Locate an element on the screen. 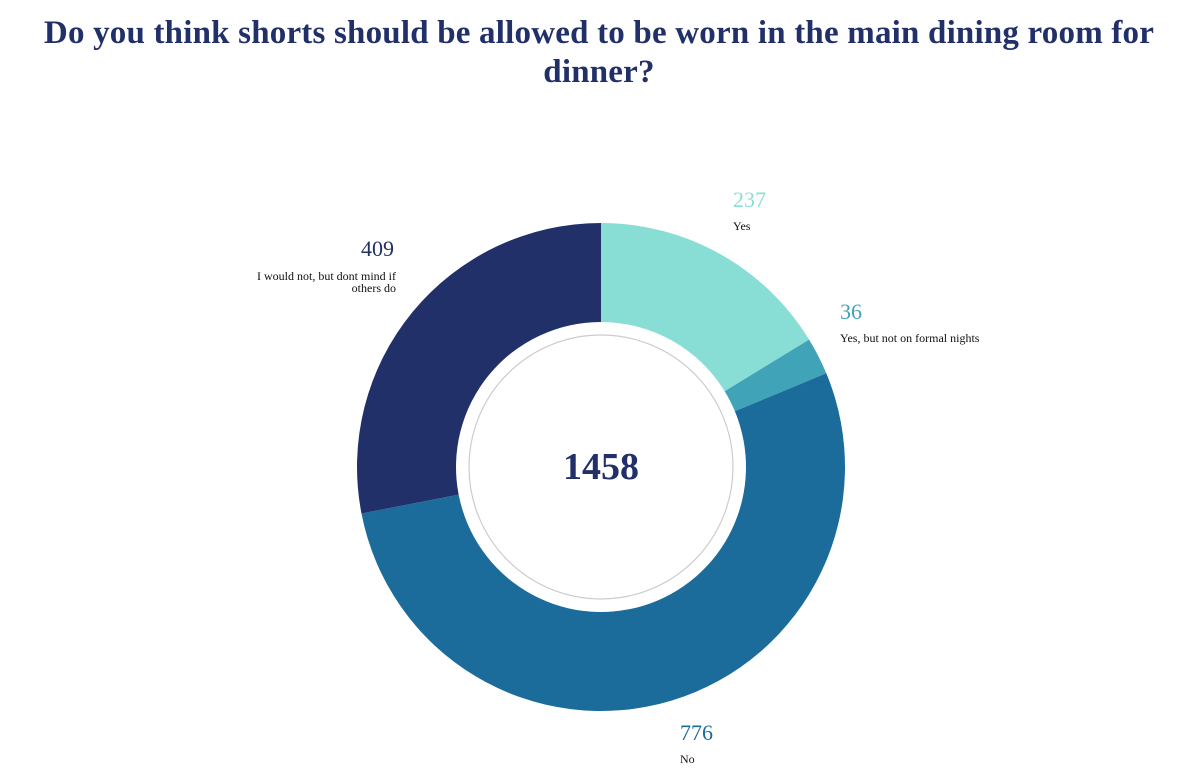  slice-value-label-2: 776 is located at coordinates (696, 732).